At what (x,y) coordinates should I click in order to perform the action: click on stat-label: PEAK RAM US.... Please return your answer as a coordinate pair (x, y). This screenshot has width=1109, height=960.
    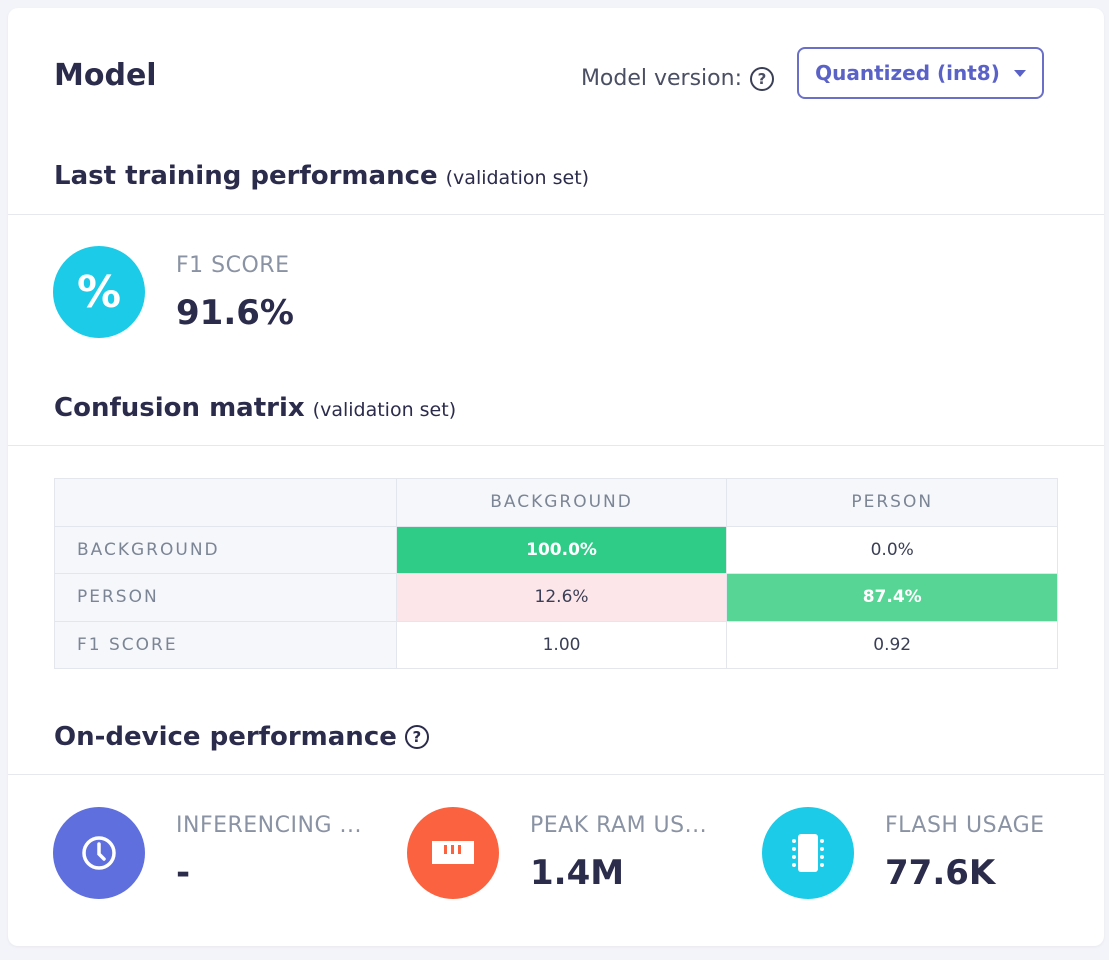
    Looking at the image, I should click on (619, 825).